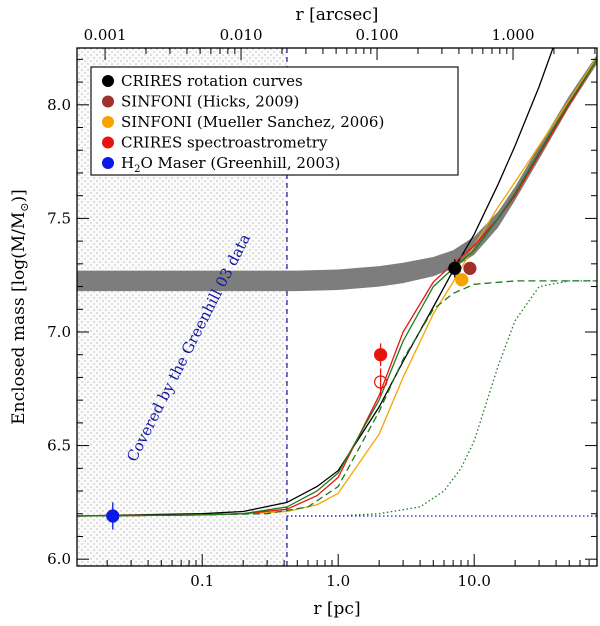  I want to click on y-axis-label-main: Enclosed mass [log(M/M, so click(19, 318).